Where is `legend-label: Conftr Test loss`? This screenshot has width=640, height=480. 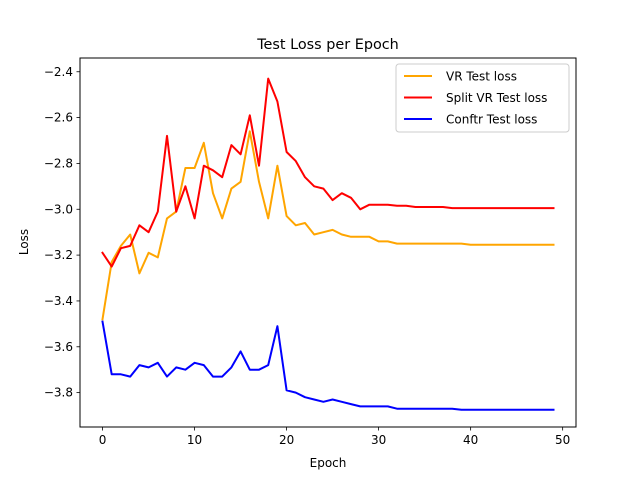 legend-label: Conftr Test loss is located at coordinates (491, 120).